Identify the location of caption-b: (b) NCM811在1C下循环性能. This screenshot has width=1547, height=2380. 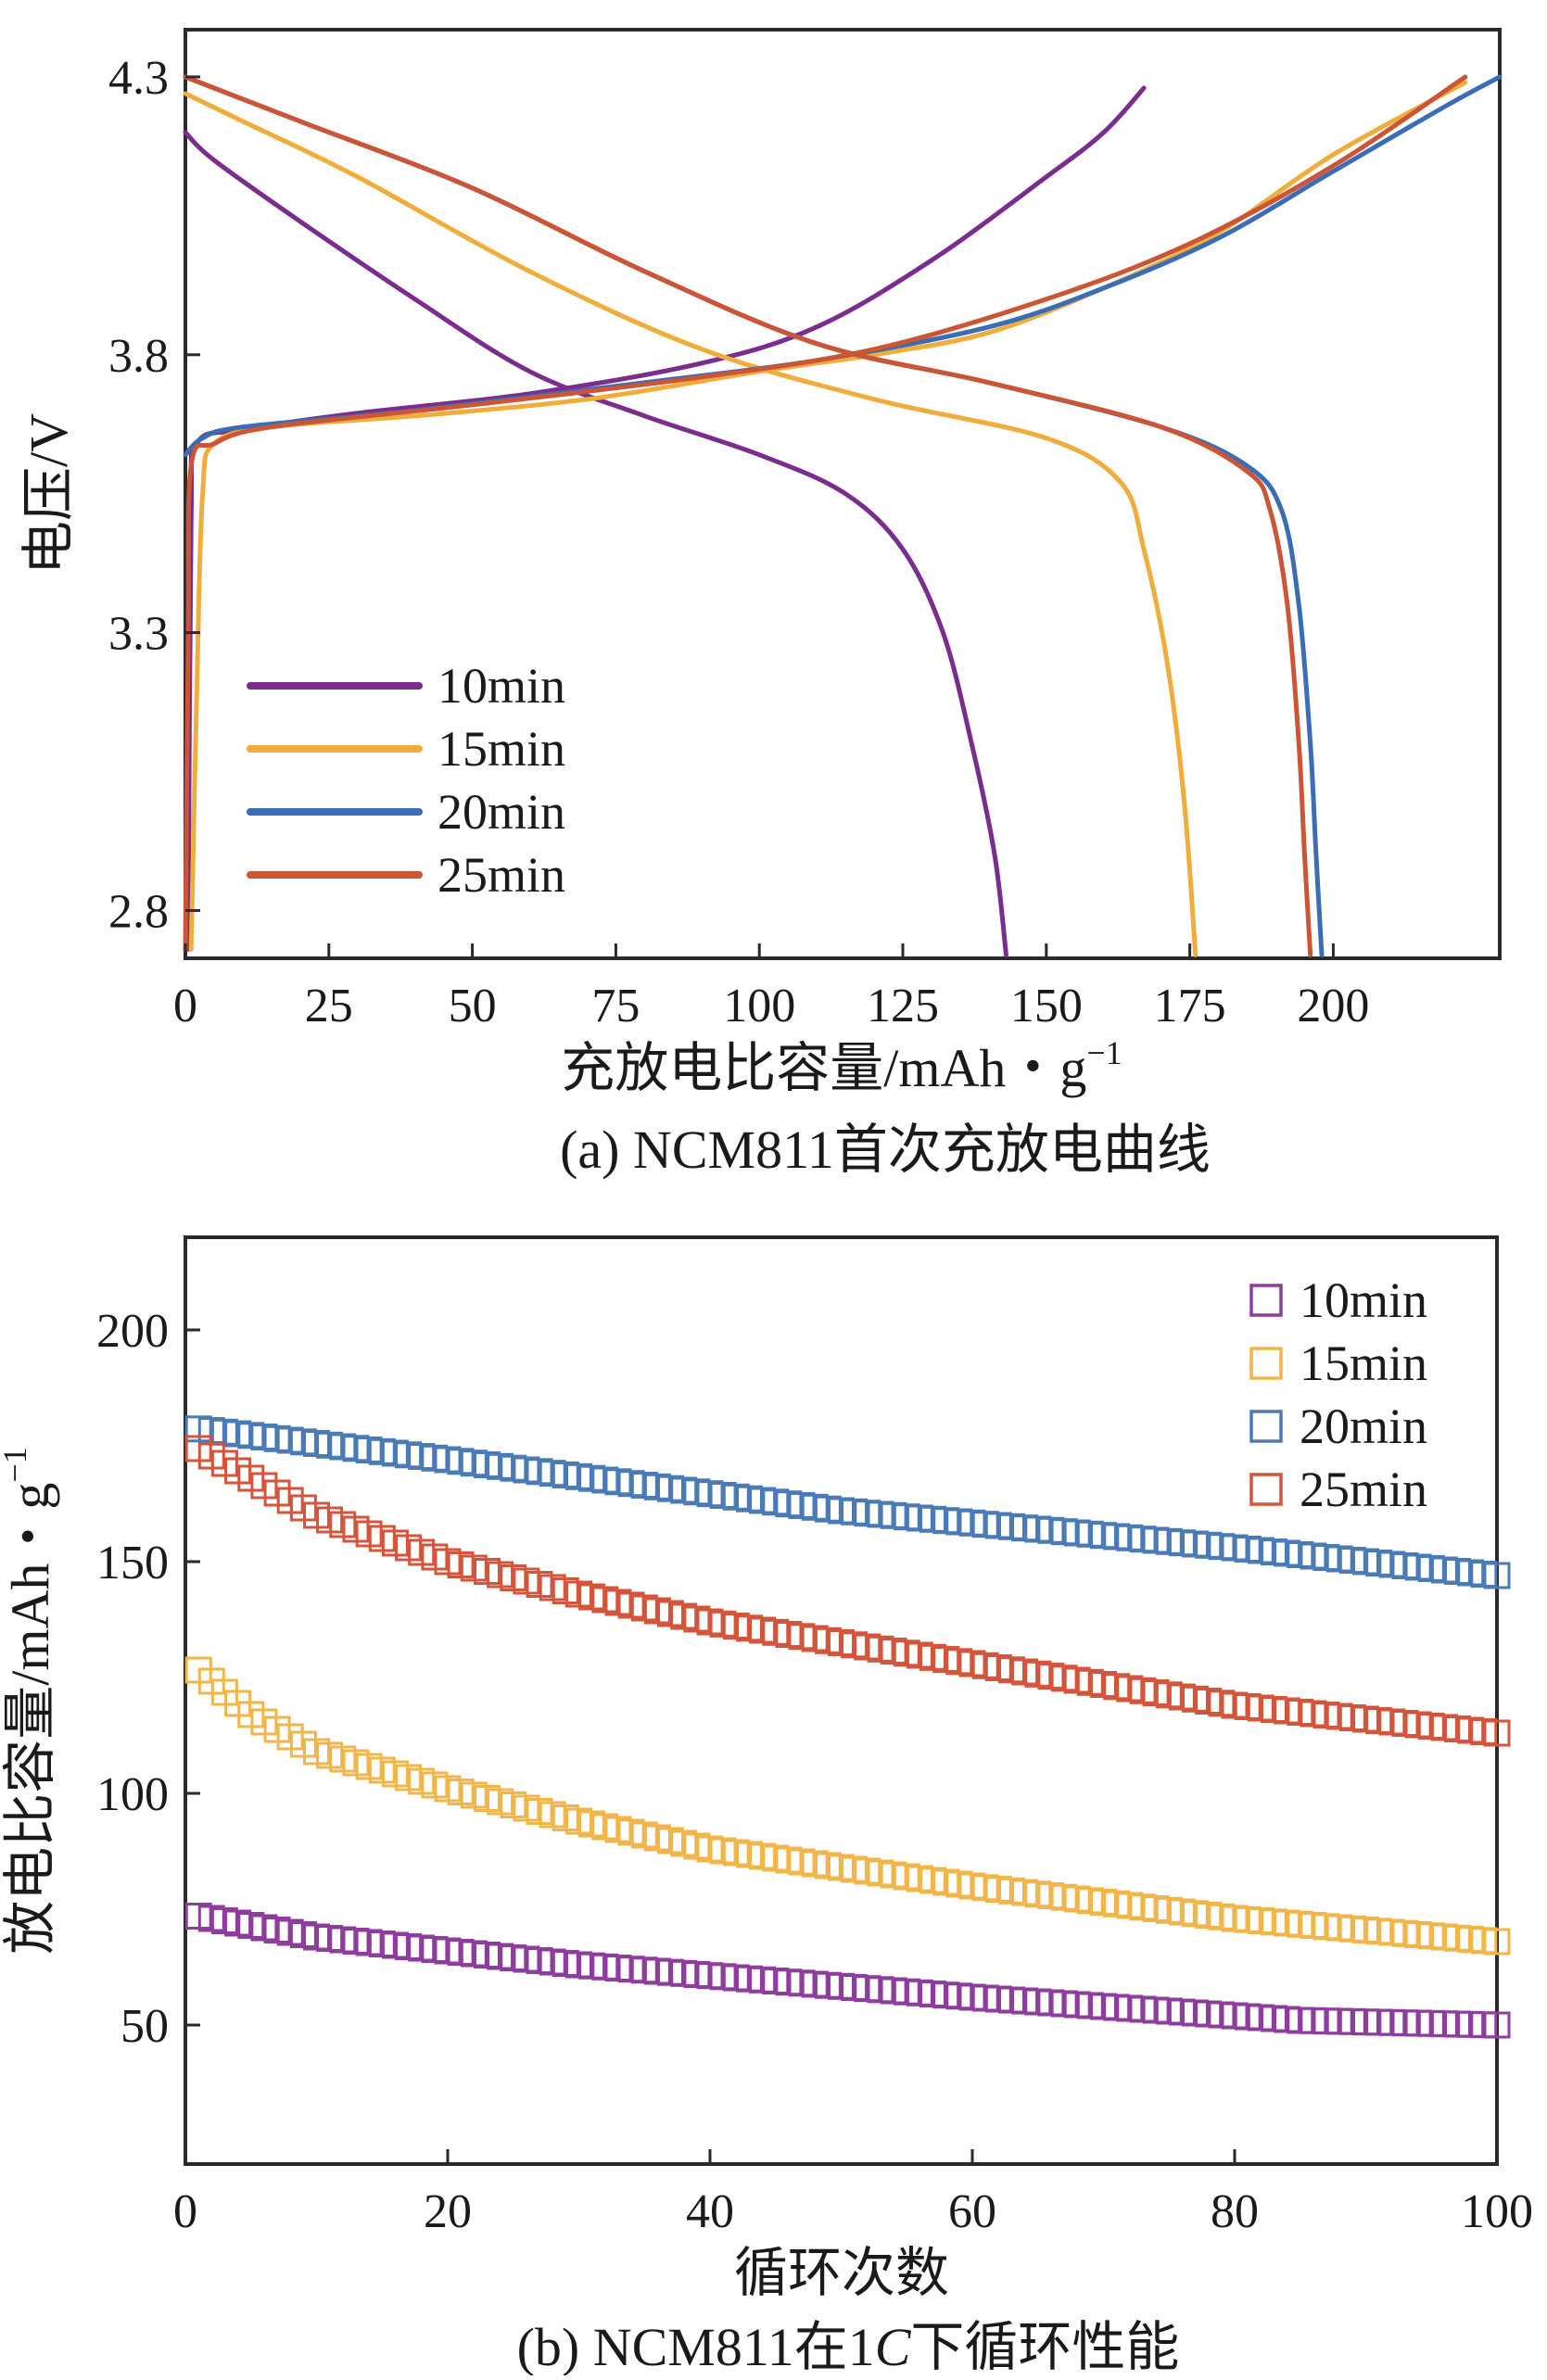
(848, 2346).